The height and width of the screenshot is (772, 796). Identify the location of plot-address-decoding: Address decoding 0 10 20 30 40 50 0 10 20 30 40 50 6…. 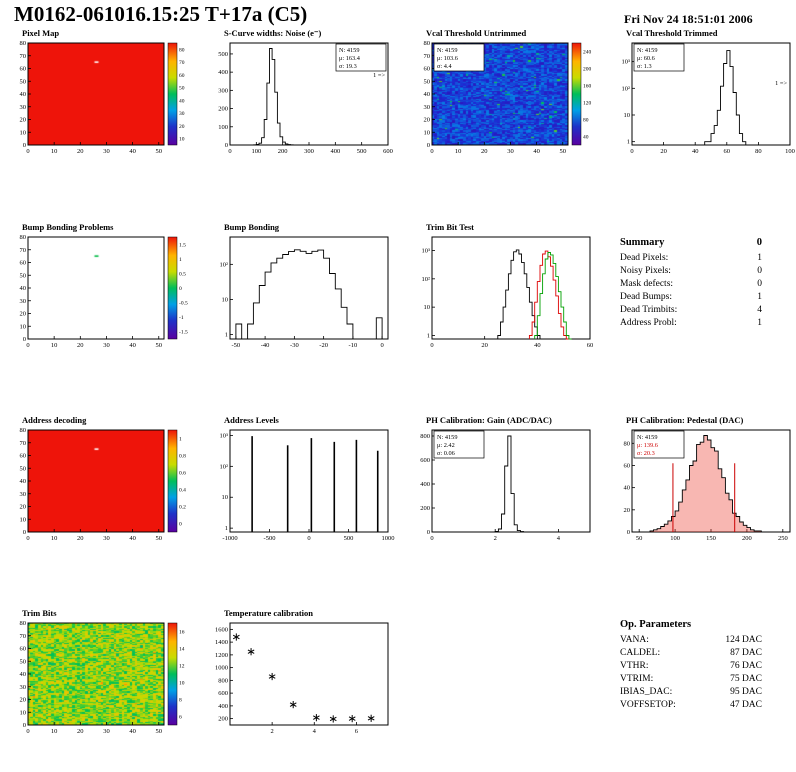
(100, 484).